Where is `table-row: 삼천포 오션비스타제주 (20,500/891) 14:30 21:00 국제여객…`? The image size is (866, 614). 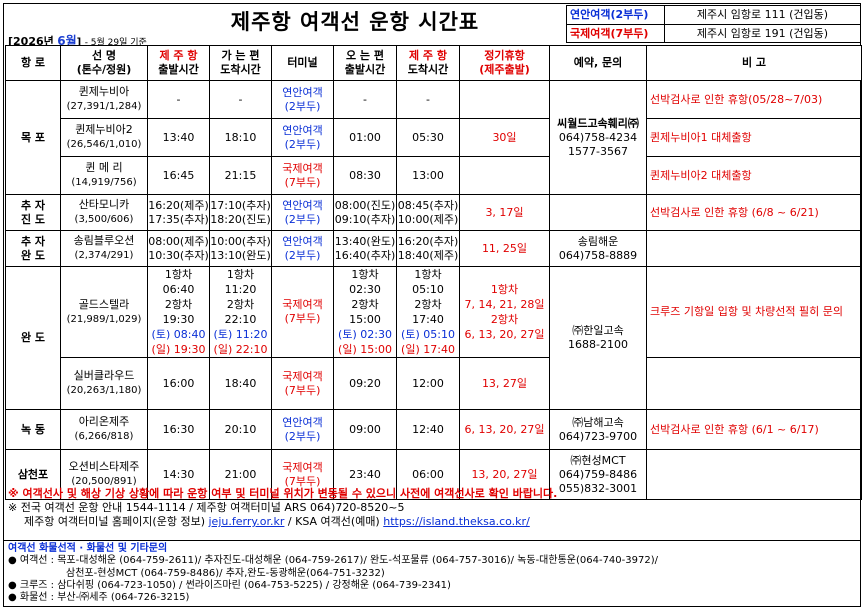 table-row: 삼천포 오션비스타제주 (20,500/891) 14:30 21:00 국제여객… is located at coordinates (433, 474).